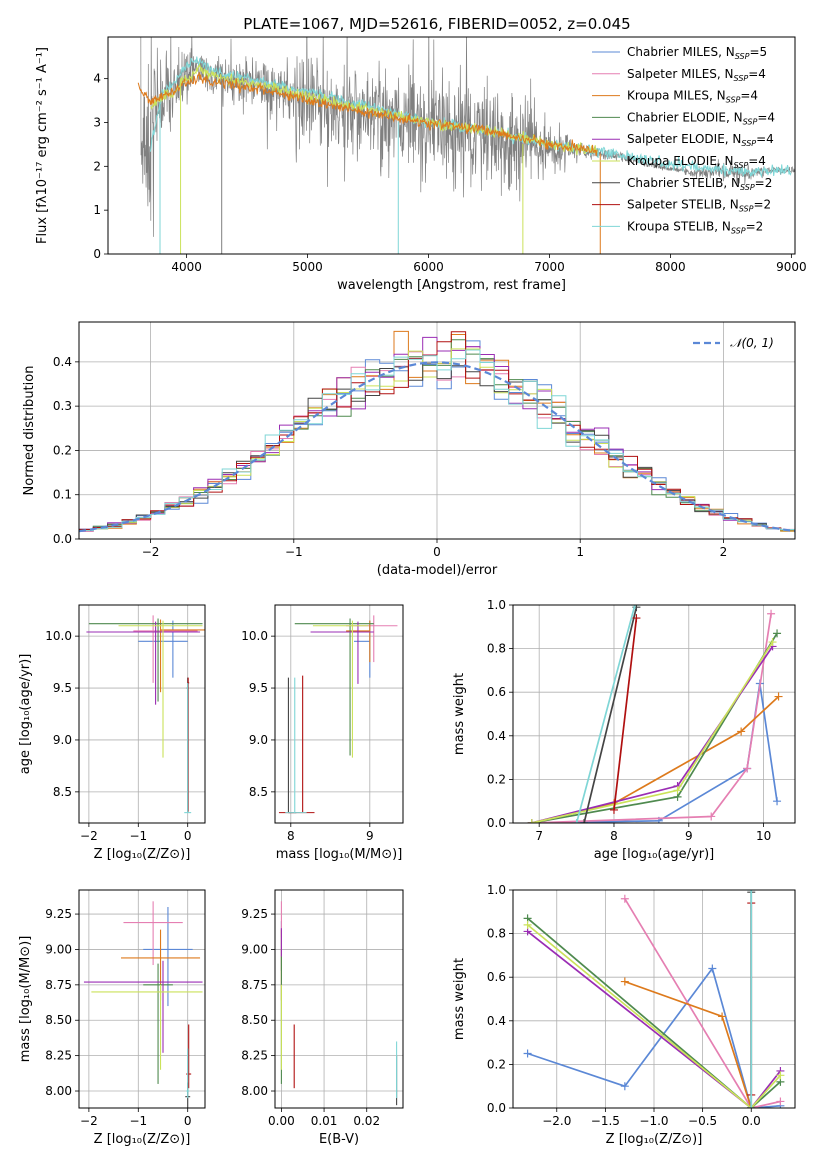 Image resolution: width=819 pixels, height=1170 pixels. Describe the element at coordinates (366, 1121) in the screenshot. I see `mass-vs-ebv-xtick-label-2: 0.02` at that location.